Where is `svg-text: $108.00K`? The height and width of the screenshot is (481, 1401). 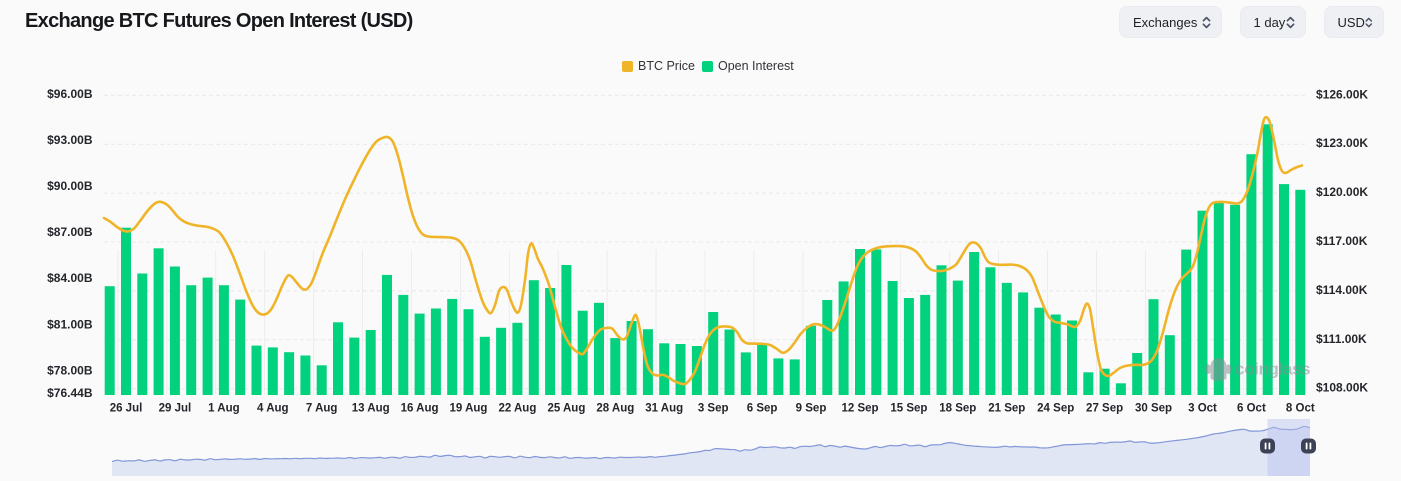 svg-text: $108.00K is located at coordinates (1342, 388).